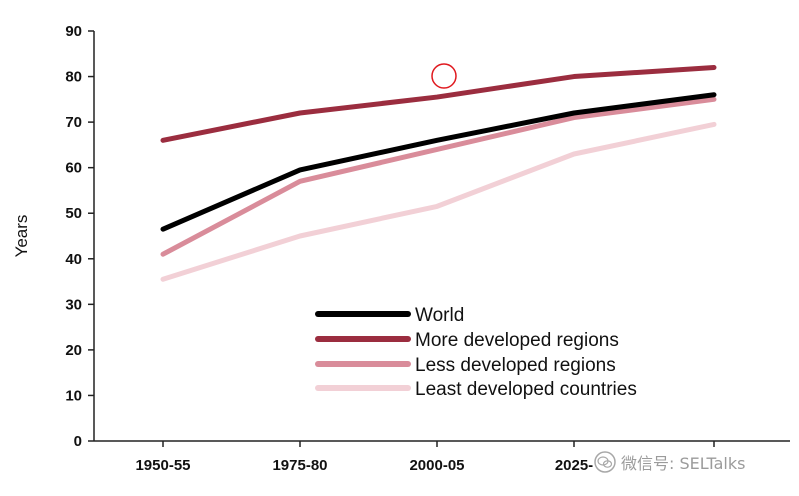  What do you see at coordinates (73, 304) in the screenshot?
I see `y-tick-label: 30` at bounding box center [73, 304].